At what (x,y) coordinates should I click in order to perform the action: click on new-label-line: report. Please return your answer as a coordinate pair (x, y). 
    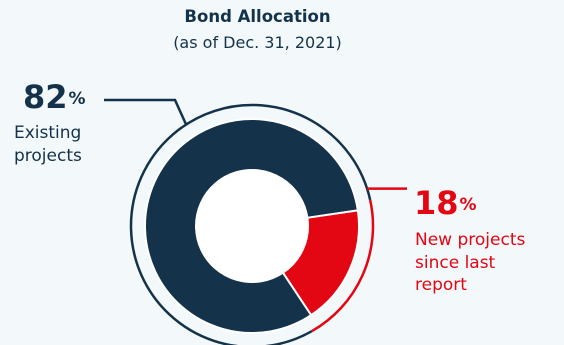
    Looking at the image, I should click on (441, 285).